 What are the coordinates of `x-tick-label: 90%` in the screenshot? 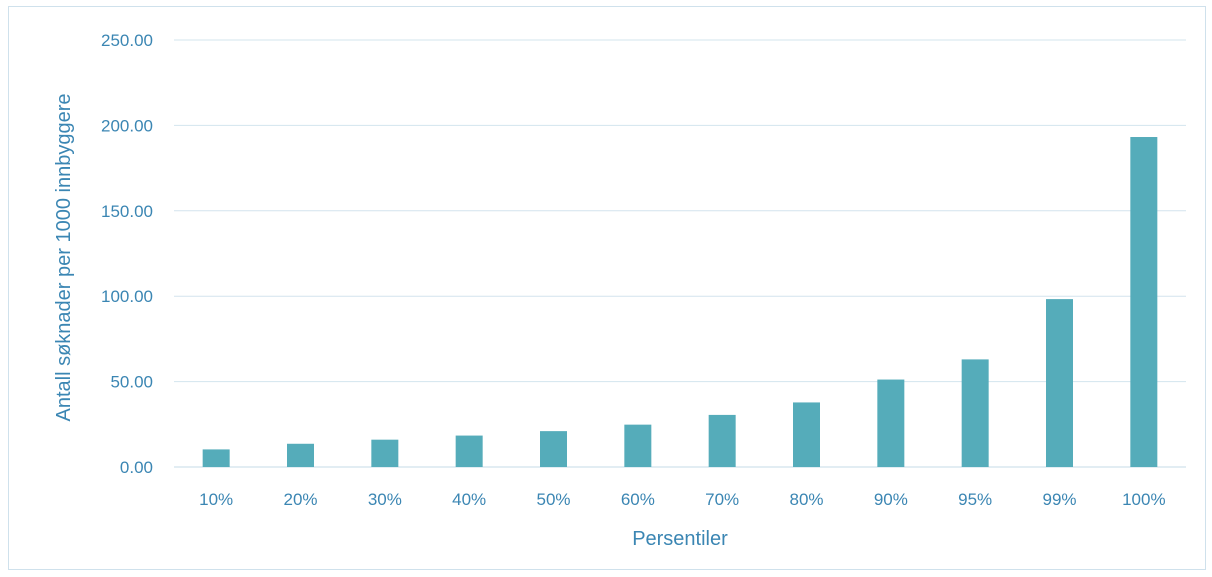 It's located at (891, 499).